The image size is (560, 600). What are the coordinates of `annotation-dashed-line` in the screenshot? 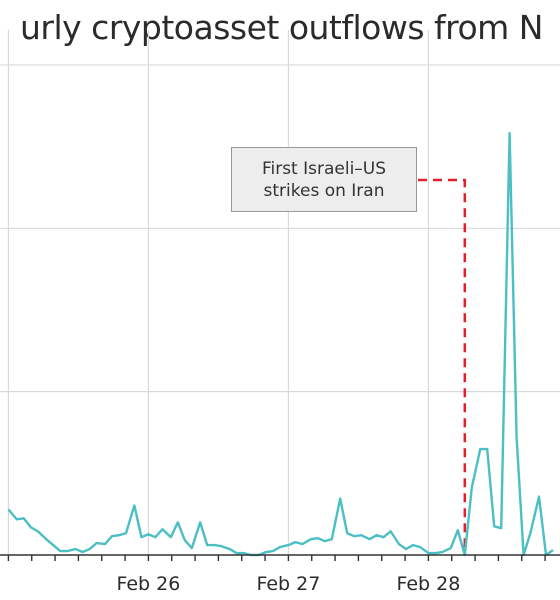 It's located at (442, 366).